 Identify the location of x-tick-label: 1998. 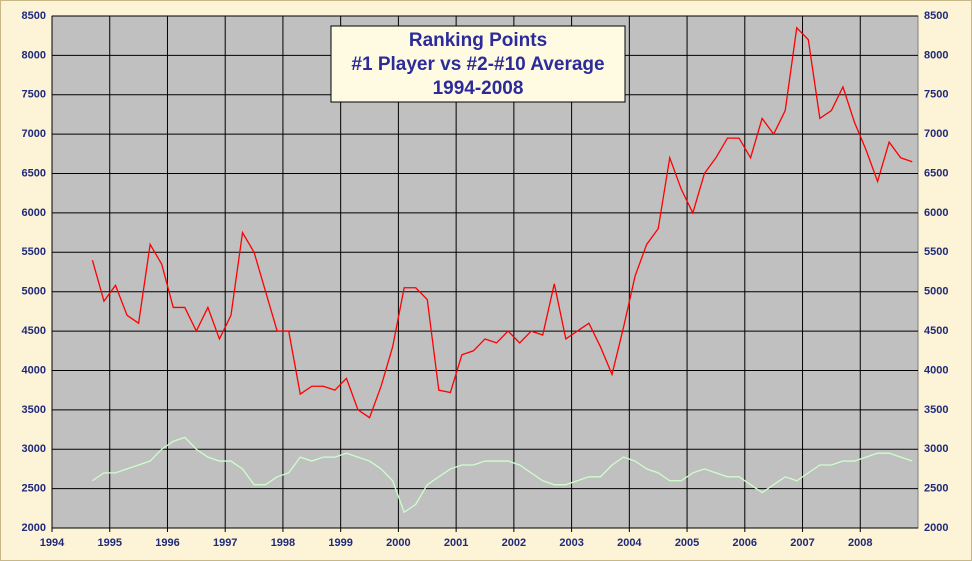
(283, 543).